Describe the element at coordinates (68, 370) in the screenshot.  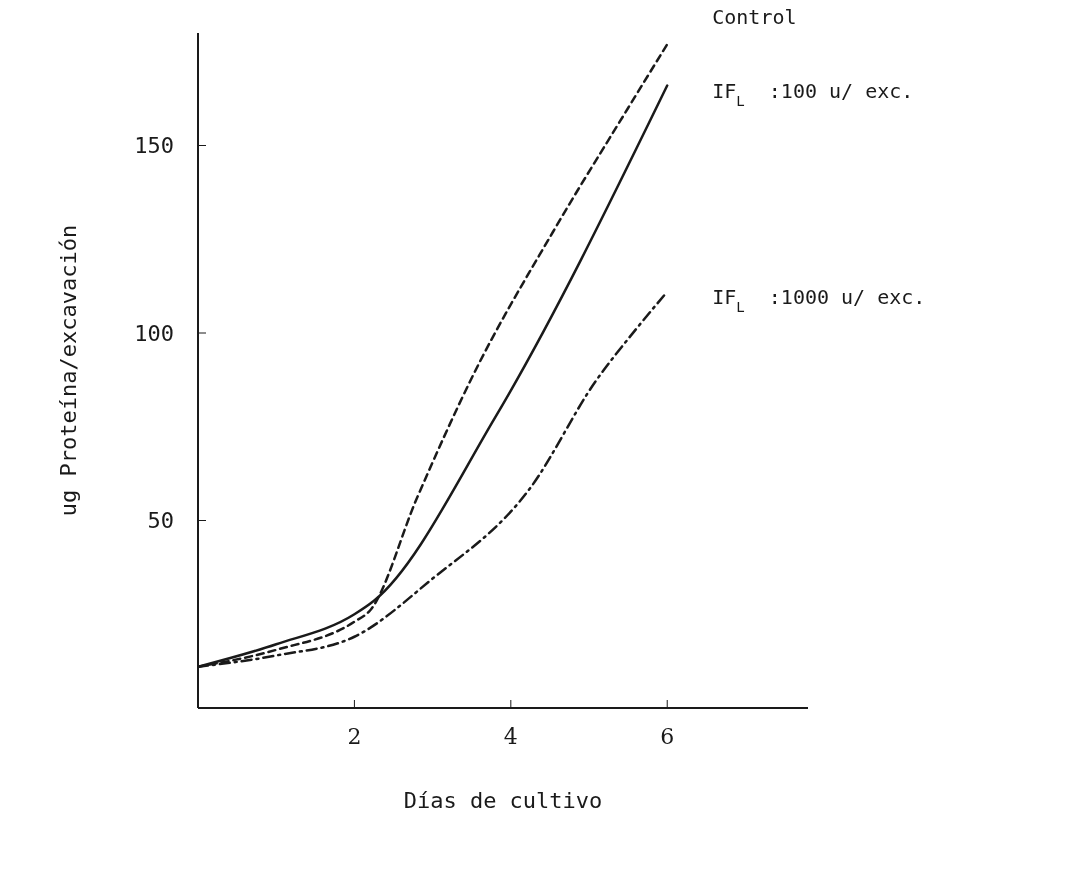
I see `y-axis-title: ug Proteína/excavación` at that location.